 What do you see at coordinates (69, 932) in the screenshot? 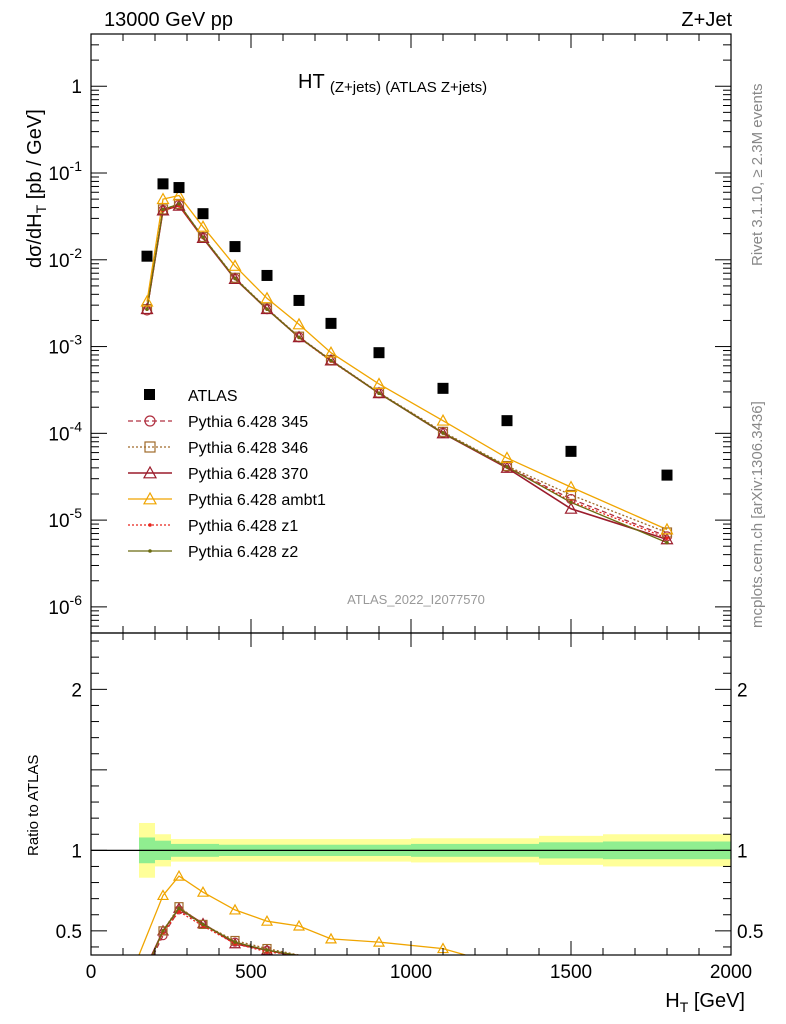
I see `ratio-y-tick-label-left: 0.5` at bounding box center [69, 932].